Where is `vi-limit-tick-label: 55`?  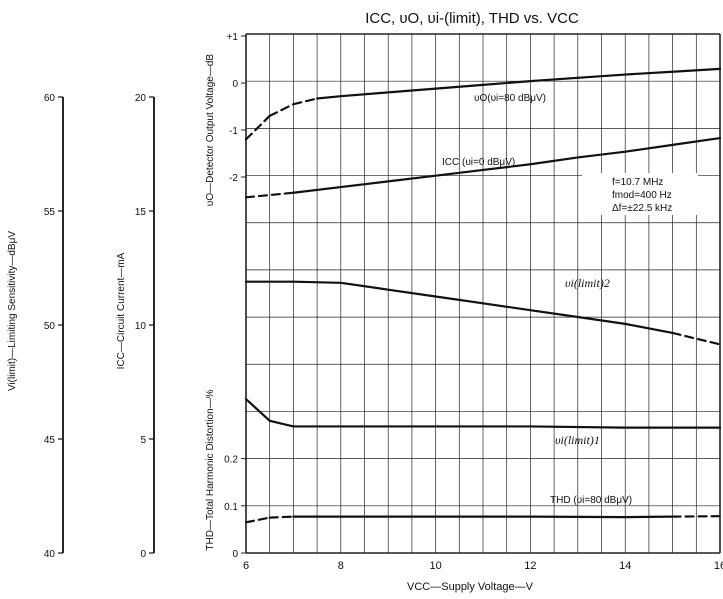 vi-limit-tick-label: 55 is located at coordinates (50, 212).